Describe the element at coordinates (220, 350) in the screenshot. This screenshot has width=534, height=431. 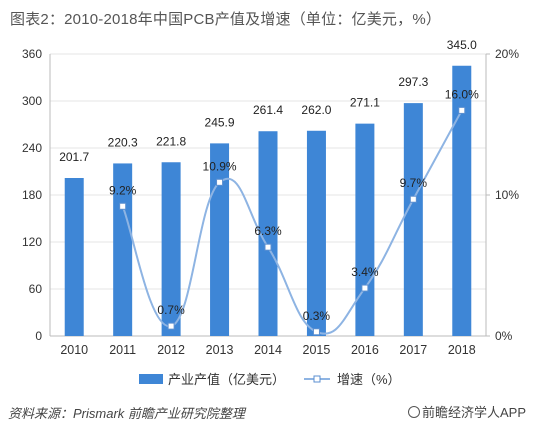
I see `x-tick-label: 2013` at that location.